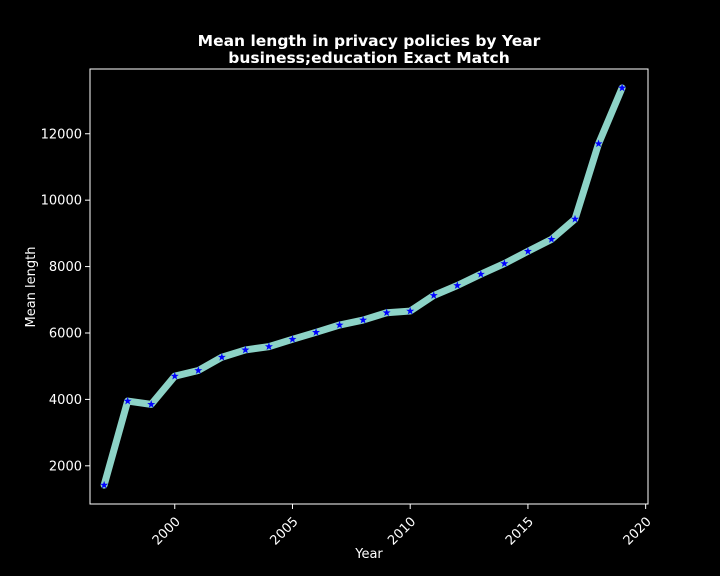  Describe the element at coordinates (65, 466) in the screenshot. I see `y-tick-label: 2000` at that location.